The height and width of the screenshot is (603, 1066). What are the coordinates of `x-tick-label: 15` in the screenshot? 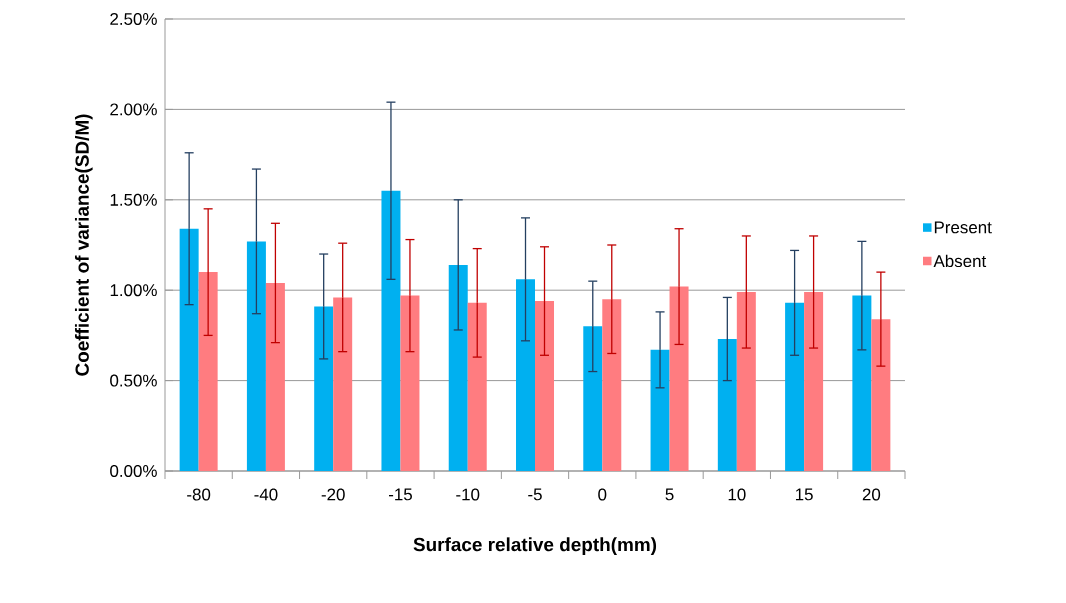 It's located at (804, 494).